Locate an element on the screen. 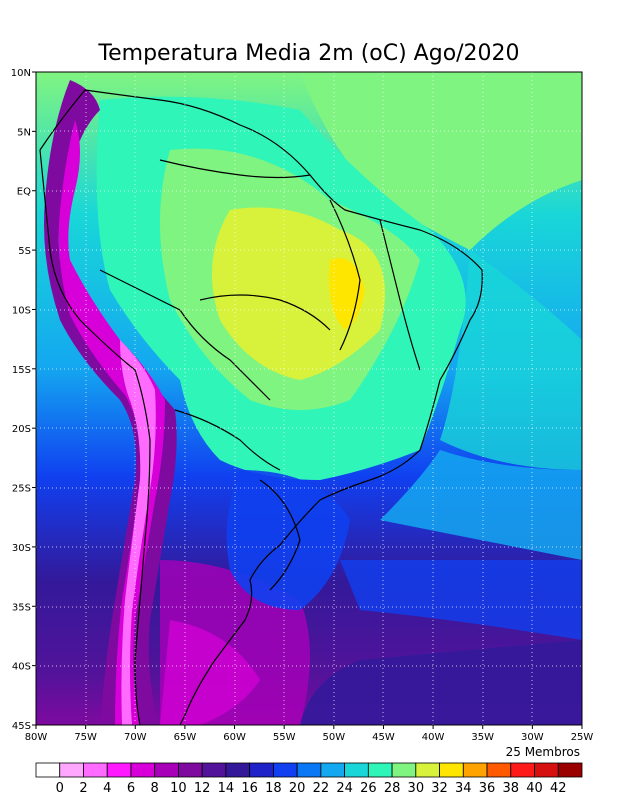 The image size is (618, 800). lon-tick-label: 25W is located at coordinates (582, 737).